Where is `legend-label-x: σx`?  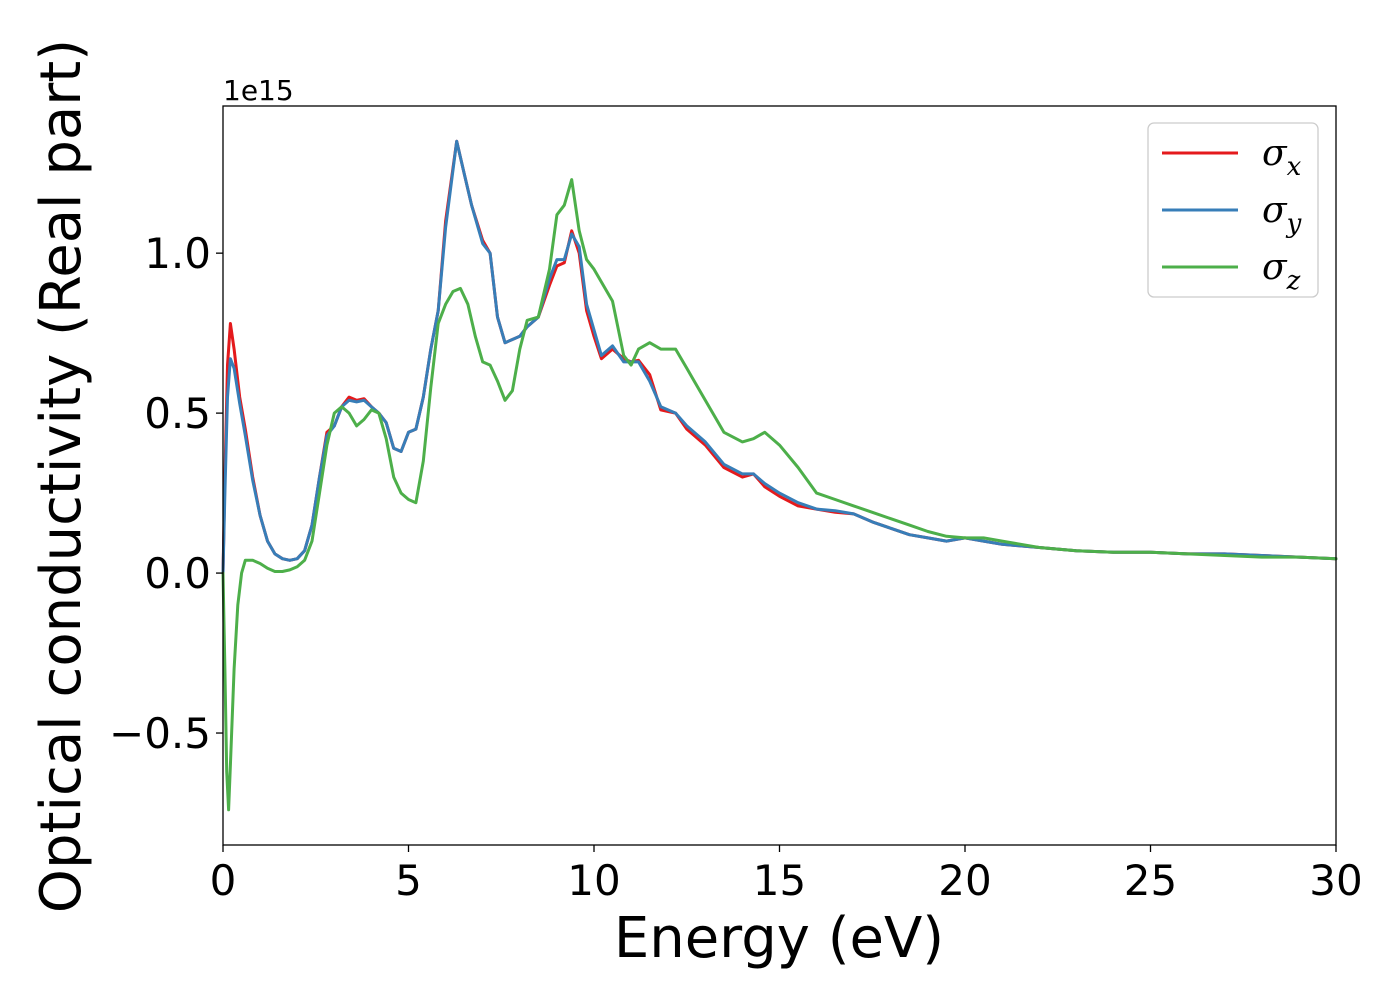 legend-label-x: σx is located at coordinates (1282, 157).